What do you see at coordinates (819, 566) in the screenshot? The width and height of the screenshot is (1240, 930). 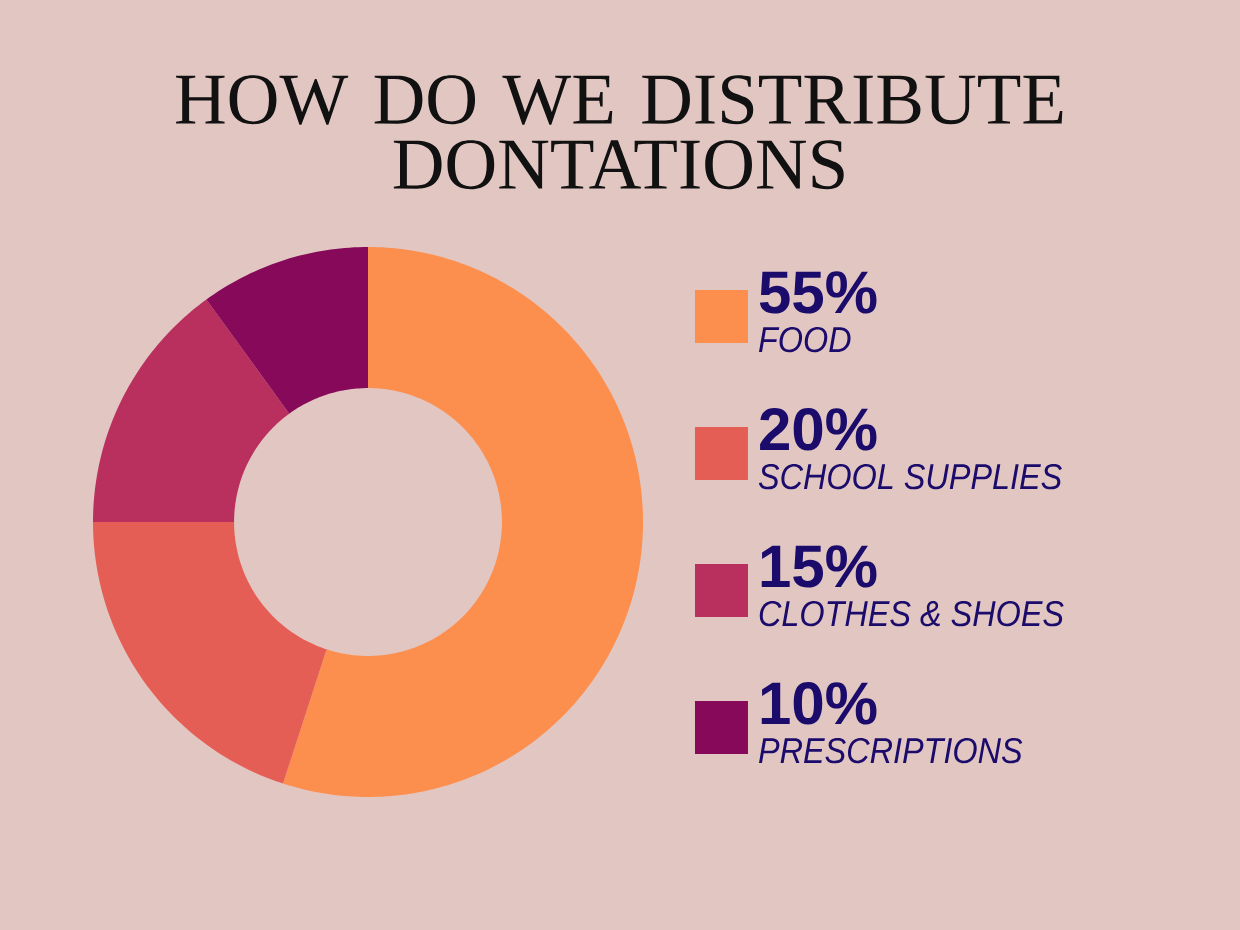 I see `data-label: 15%` at bounding box center [819, 566].